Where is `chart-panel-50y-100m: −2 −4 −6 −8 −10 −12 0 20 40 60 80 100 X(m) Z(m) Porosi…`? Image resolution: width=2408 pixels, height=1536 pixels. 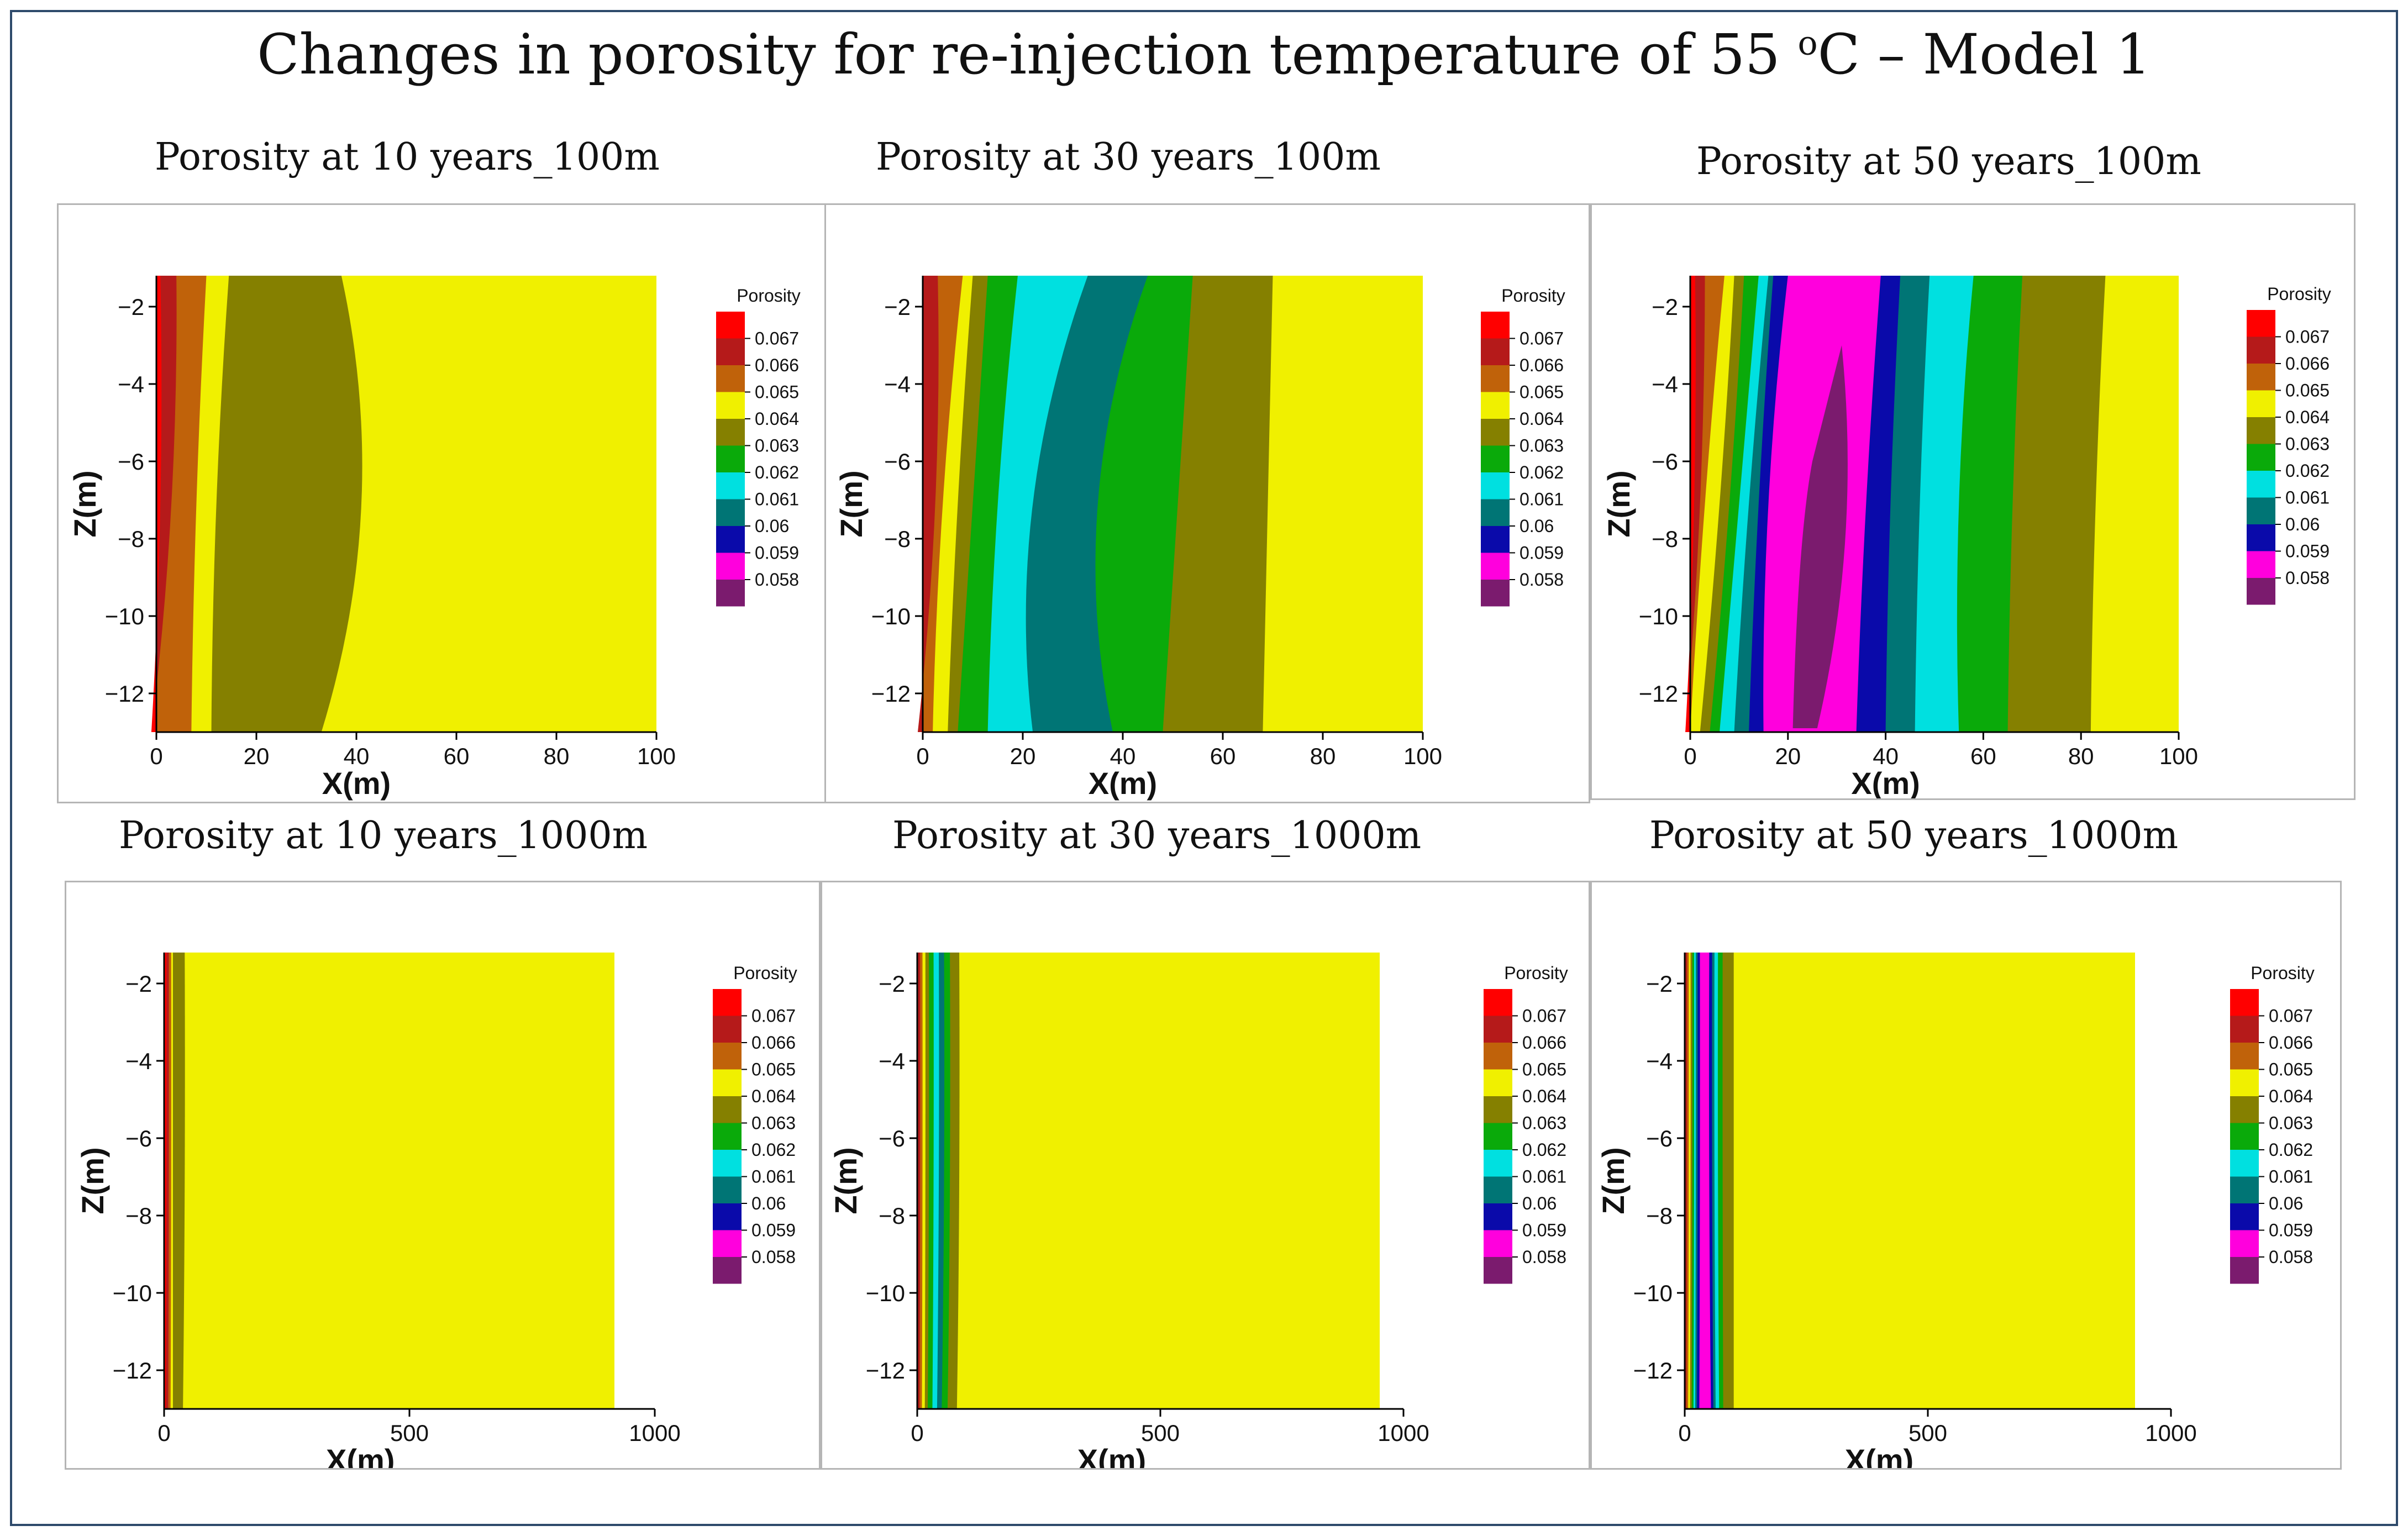 chart-panel-50y-100m: −2 −4 −6 −8 −10 −12 0 20 40 60 80 100 X(m) Z(m) Porosi… is located at coordinates (1973, 501).